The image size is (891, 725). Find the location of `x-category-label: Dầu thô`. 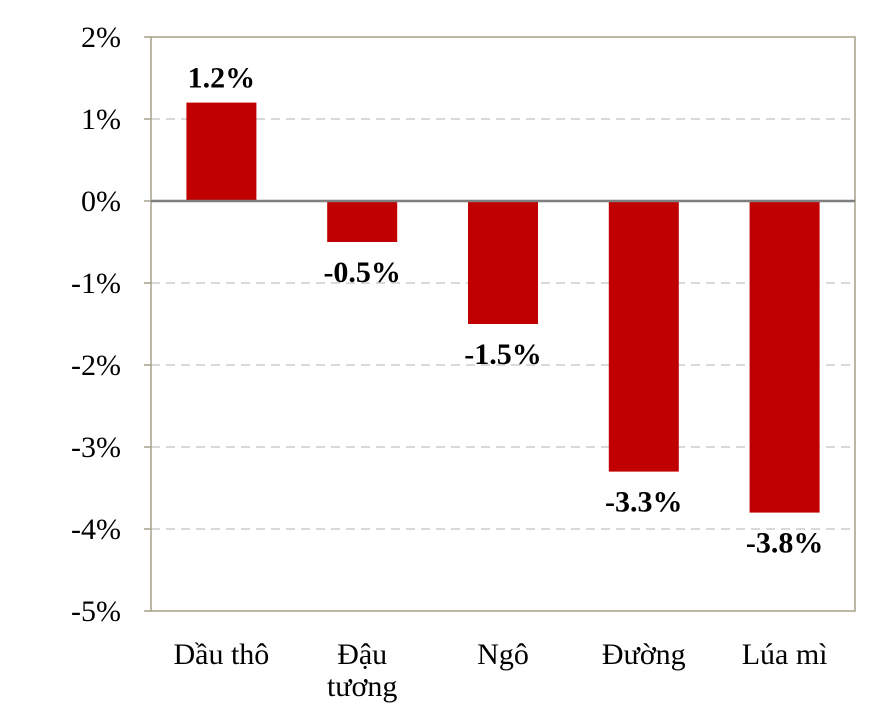

x-category-label: Dầu thô is located at coordinates (221, 654).